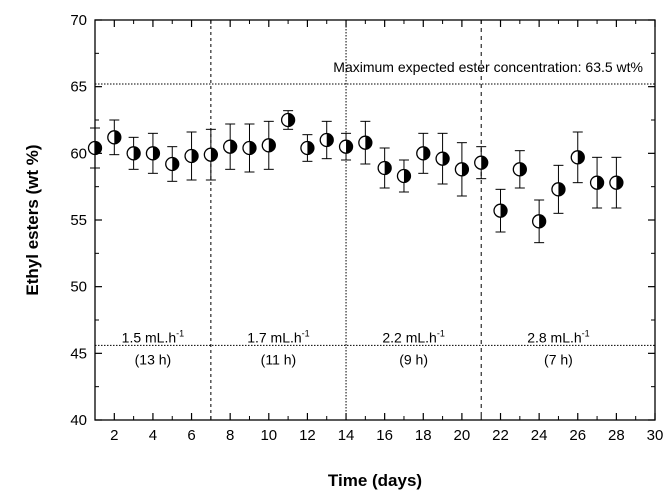 Image resolution: width=663 pixels, height=498 pixels. I want to click on residence-time-label: (7 h), so click(558, 359).